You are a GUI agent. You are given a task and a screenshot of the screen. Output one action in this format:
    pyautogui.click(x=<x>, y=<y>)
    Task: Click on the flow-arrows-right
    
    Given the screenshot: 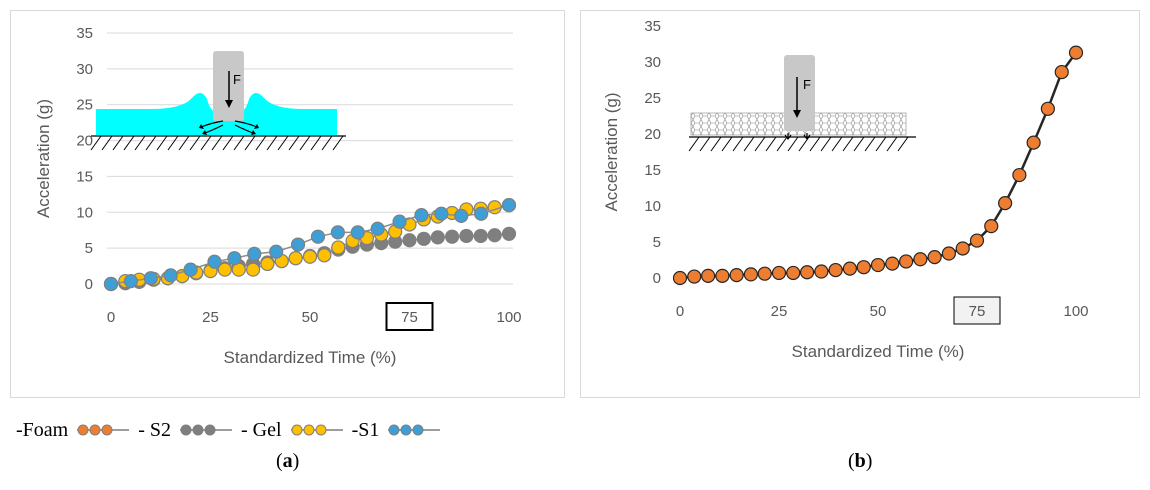 What is the action you would take?
    pyautogui.click(x=246, y=127)
    